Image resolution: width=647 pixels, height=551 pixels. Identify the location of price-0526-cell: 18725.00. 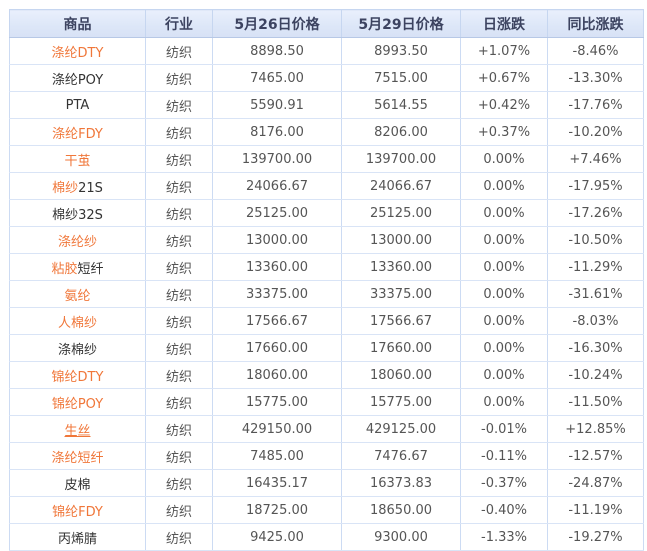
(277, 510).